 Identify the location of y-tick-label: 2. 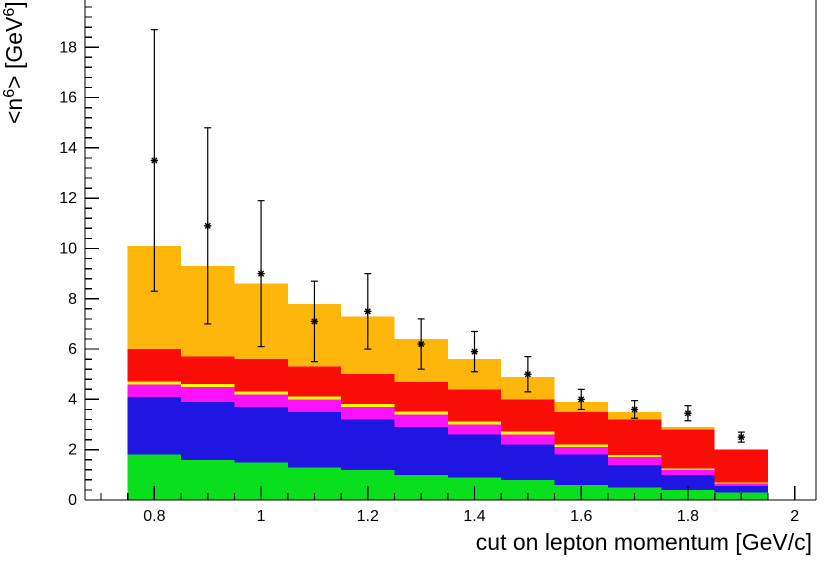
(72, 450).